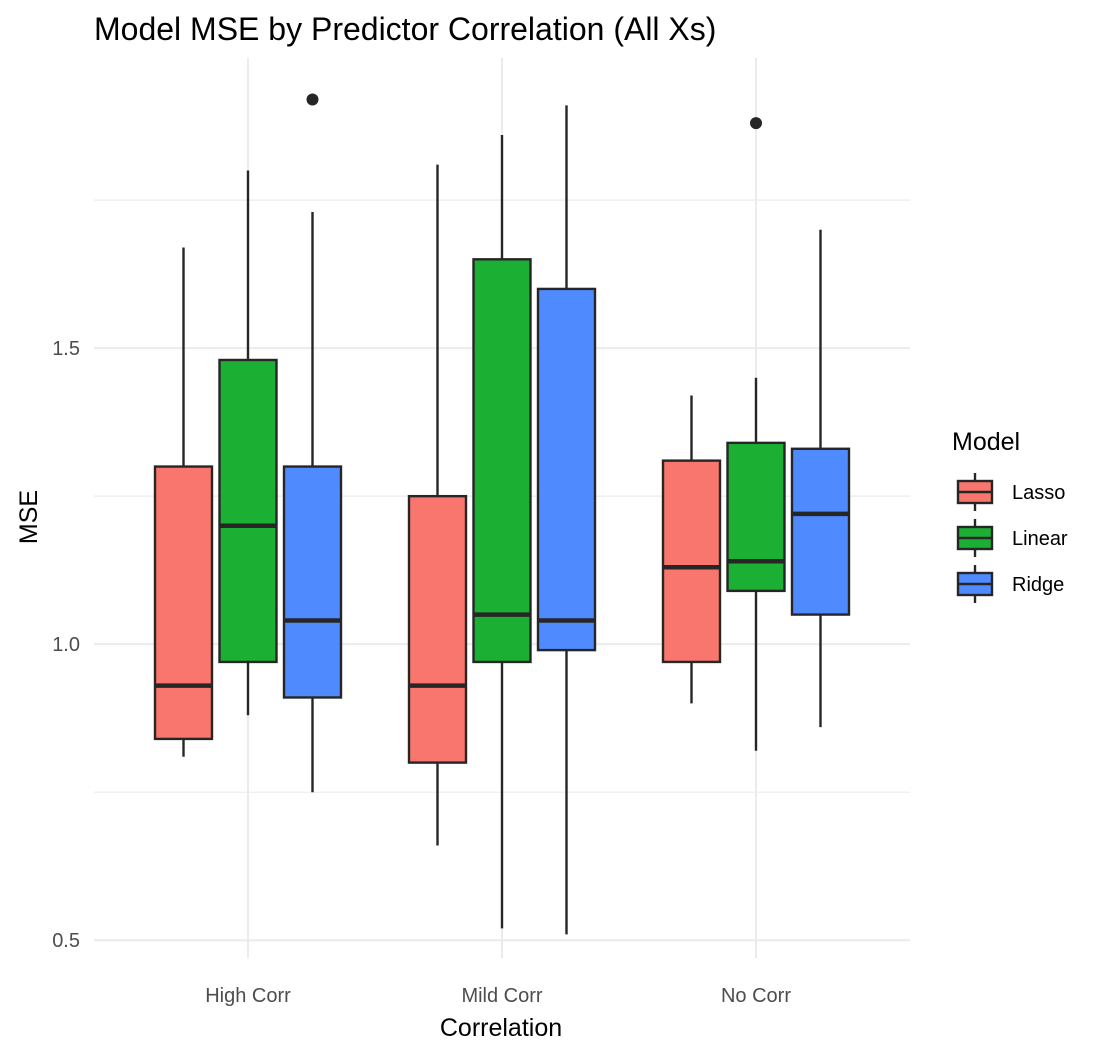  I want to click on box-ridge-mild-corr, so click(566, 520).